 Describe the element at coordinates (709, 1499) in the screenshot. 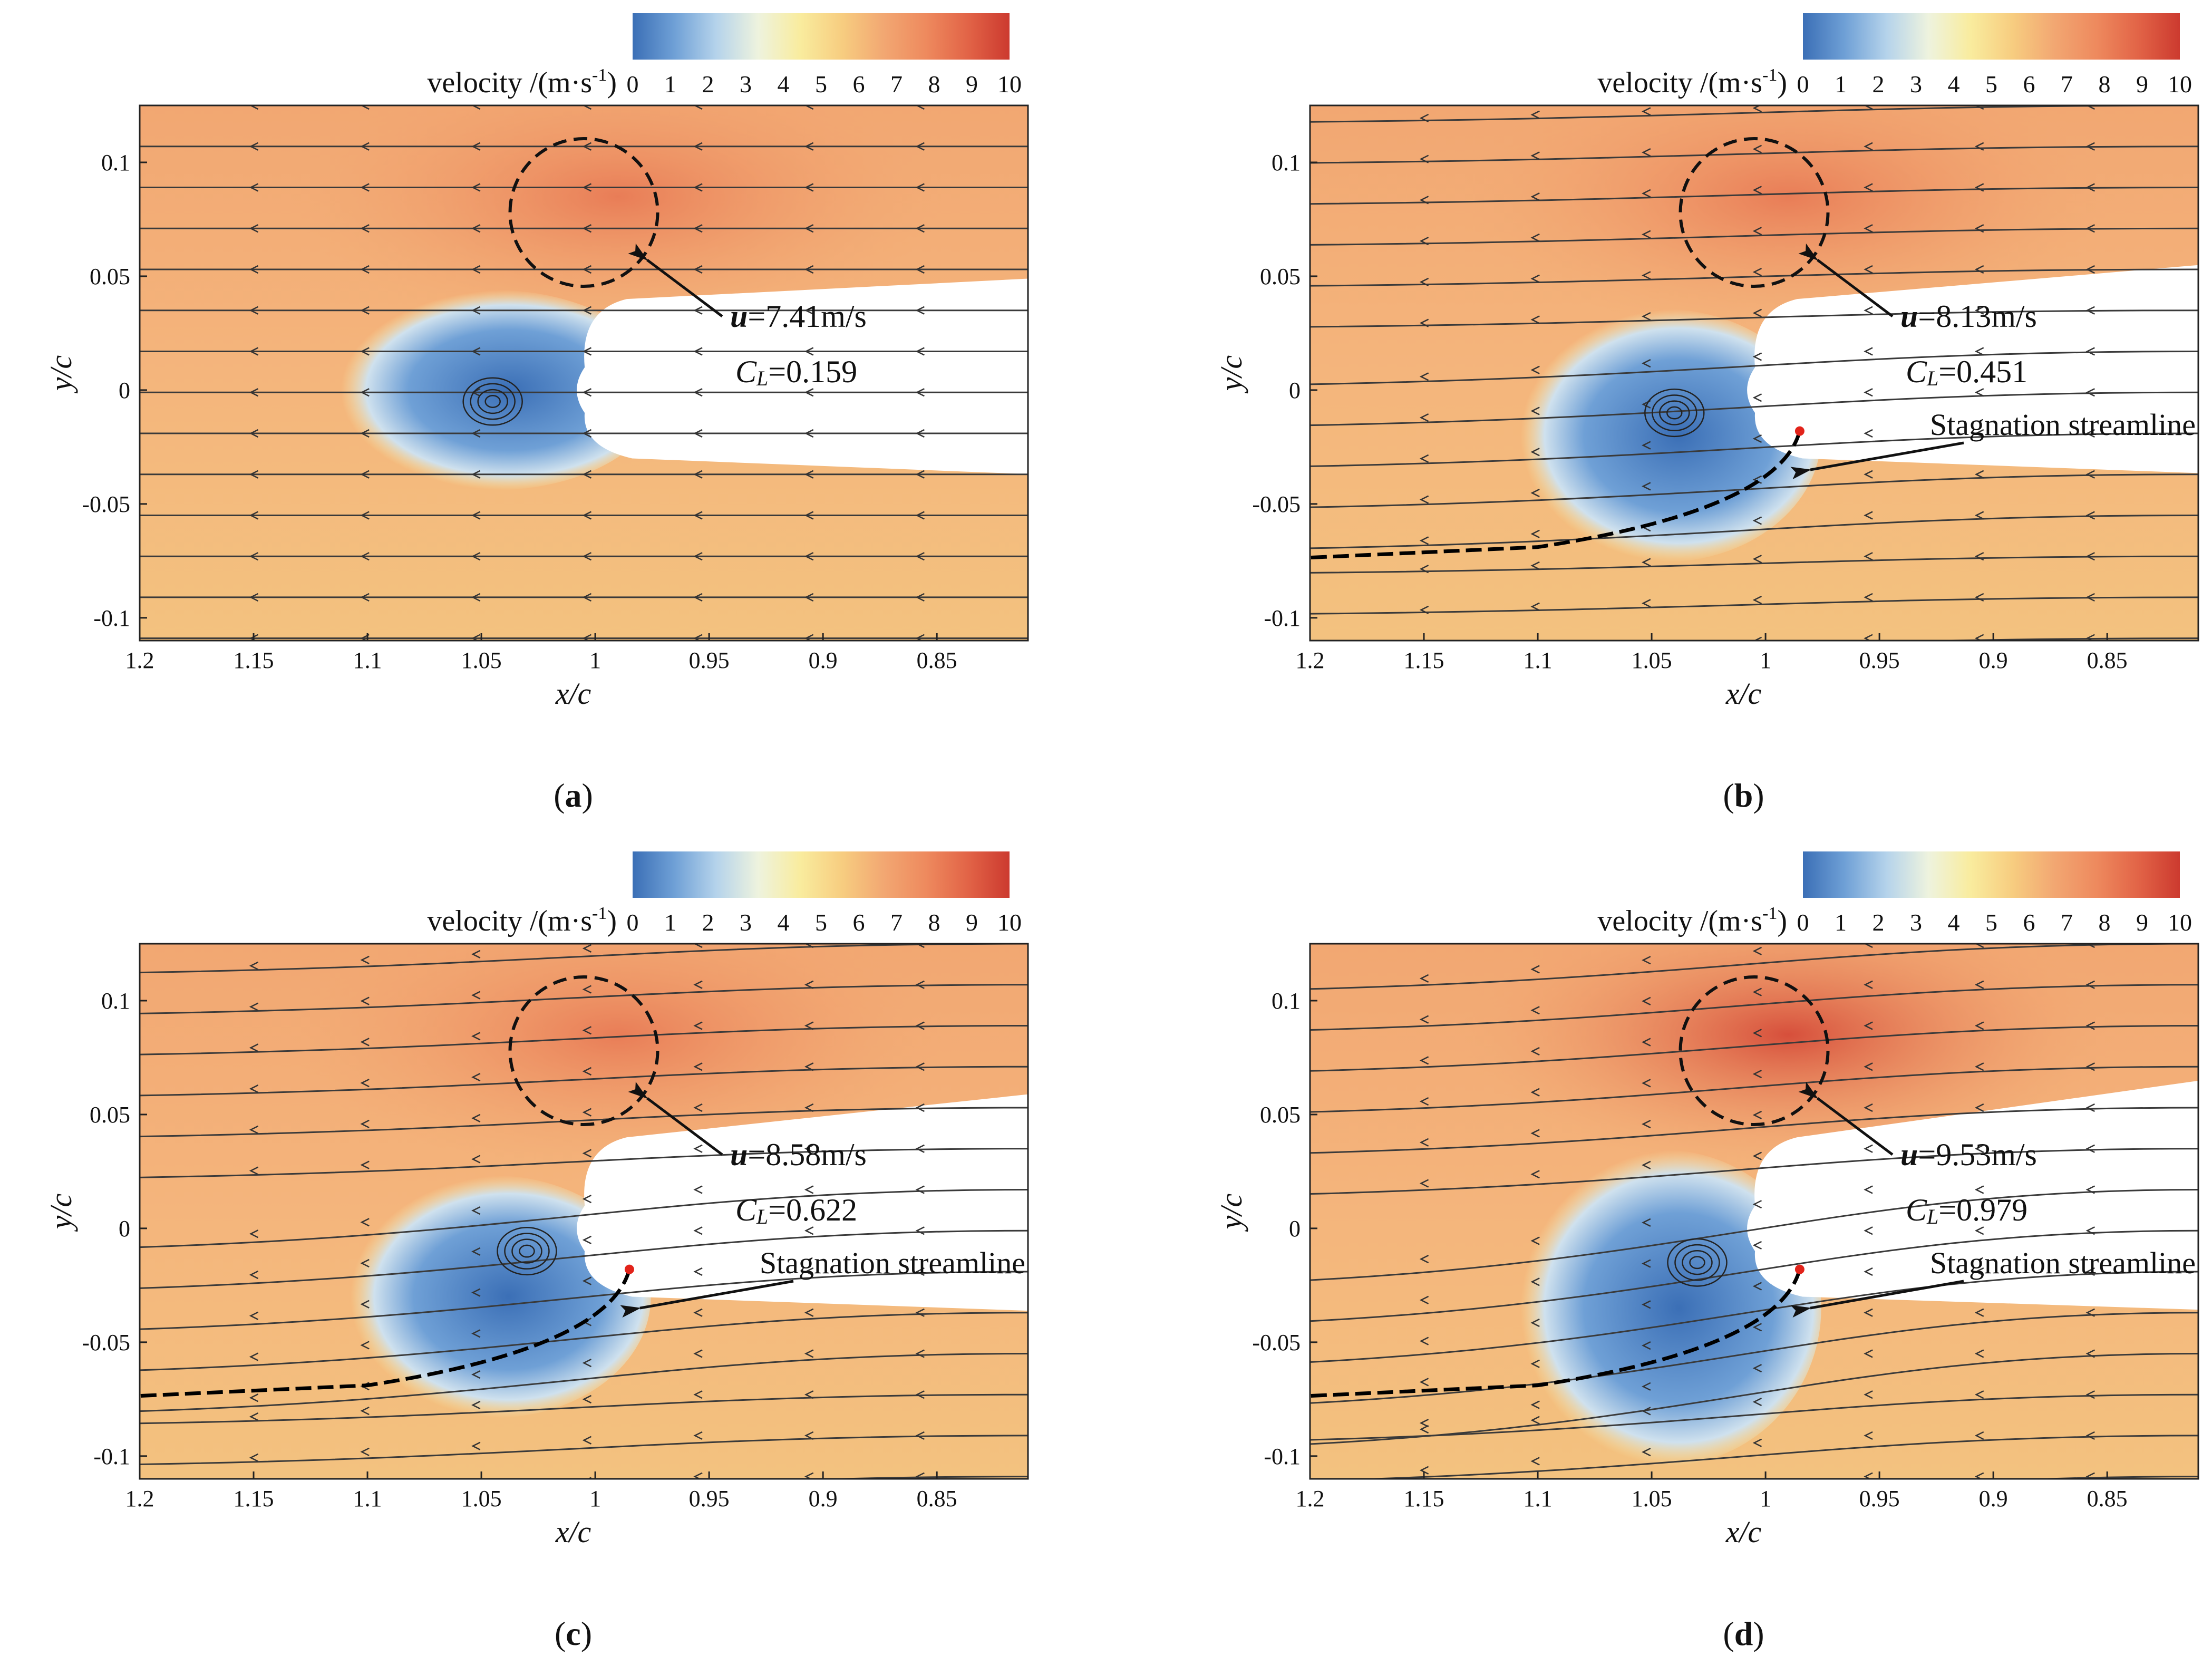

I see `x-tick-label: 0.95` at that location.